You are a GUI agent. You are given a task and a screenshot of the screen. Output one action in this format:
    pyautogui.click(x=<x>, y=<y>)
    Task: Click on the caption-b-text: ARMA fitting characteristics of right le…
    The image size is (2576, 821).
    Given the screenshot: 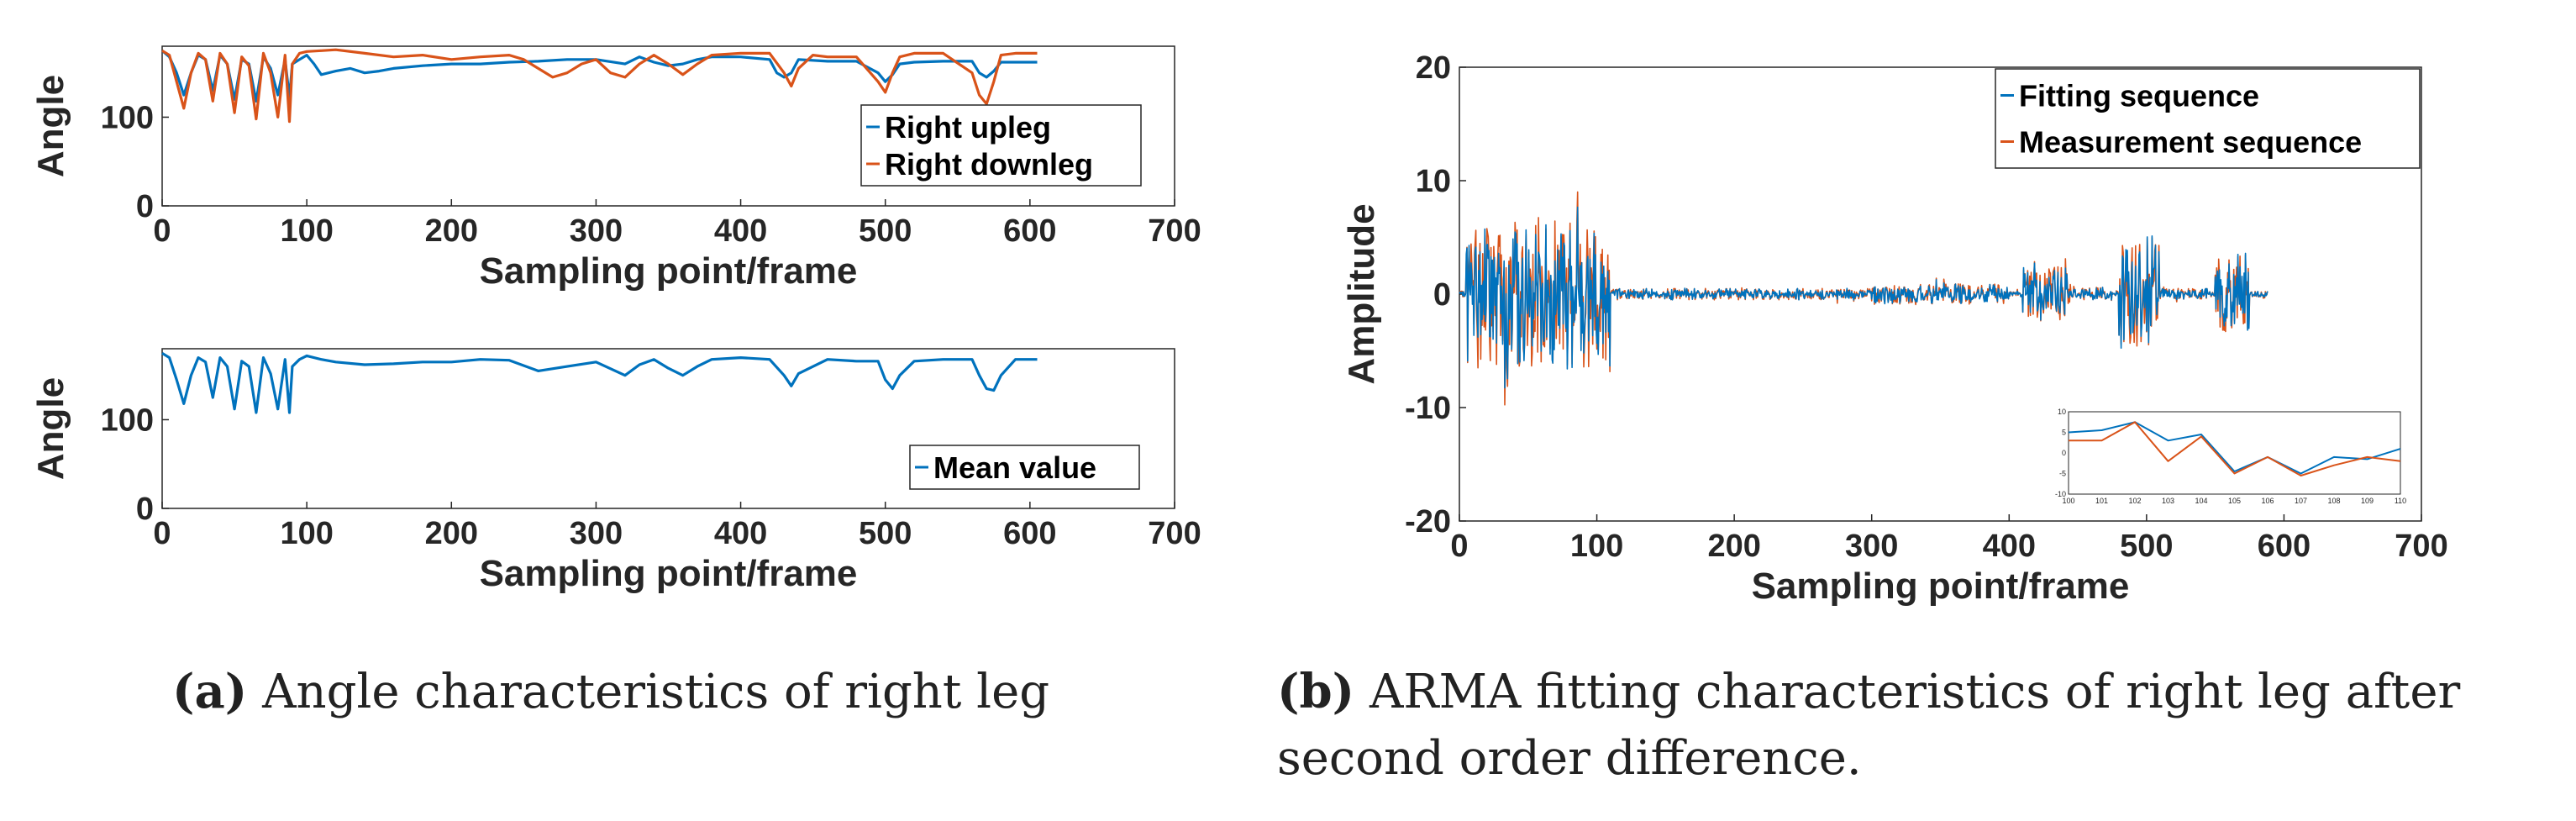 What is the action you would take?
    pyautogui.click(x=1915, y=692)
    